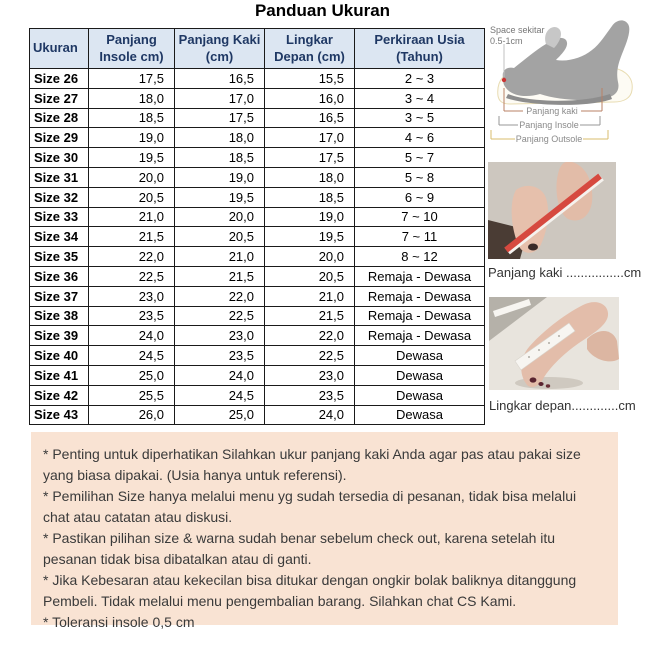  Describe the element at coordinates (131, 157) in the screenshot. I see `cell-insole: 19,5` at that location.